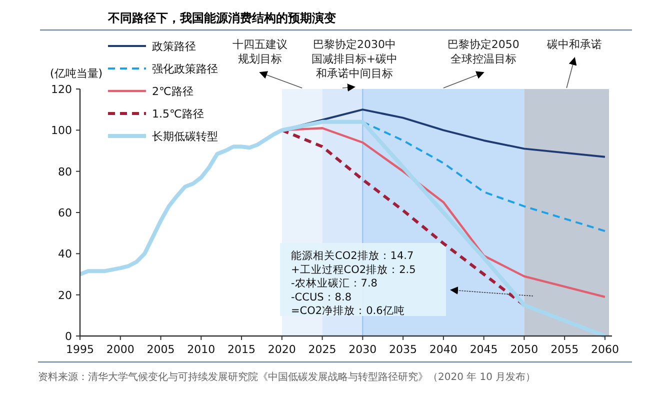 This screenshot has height=396, width=660. I want to click on x-tick-label: 1995, so click(80, 349).